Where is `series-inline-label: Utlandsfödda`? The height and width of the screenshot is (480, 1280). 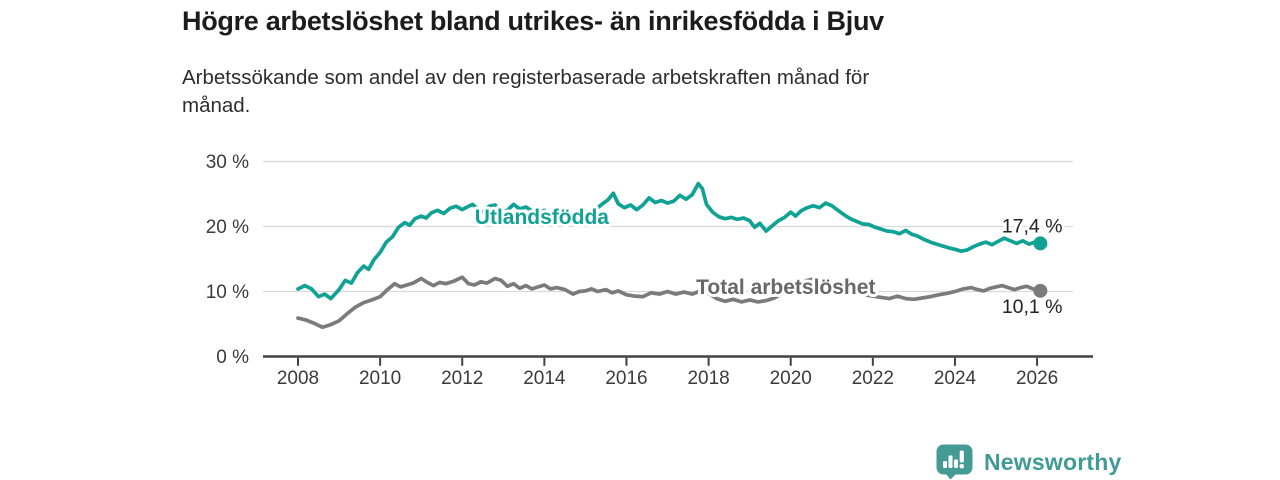
series-inline-label: Utlandsfödda is located at coordinates (542, 217).